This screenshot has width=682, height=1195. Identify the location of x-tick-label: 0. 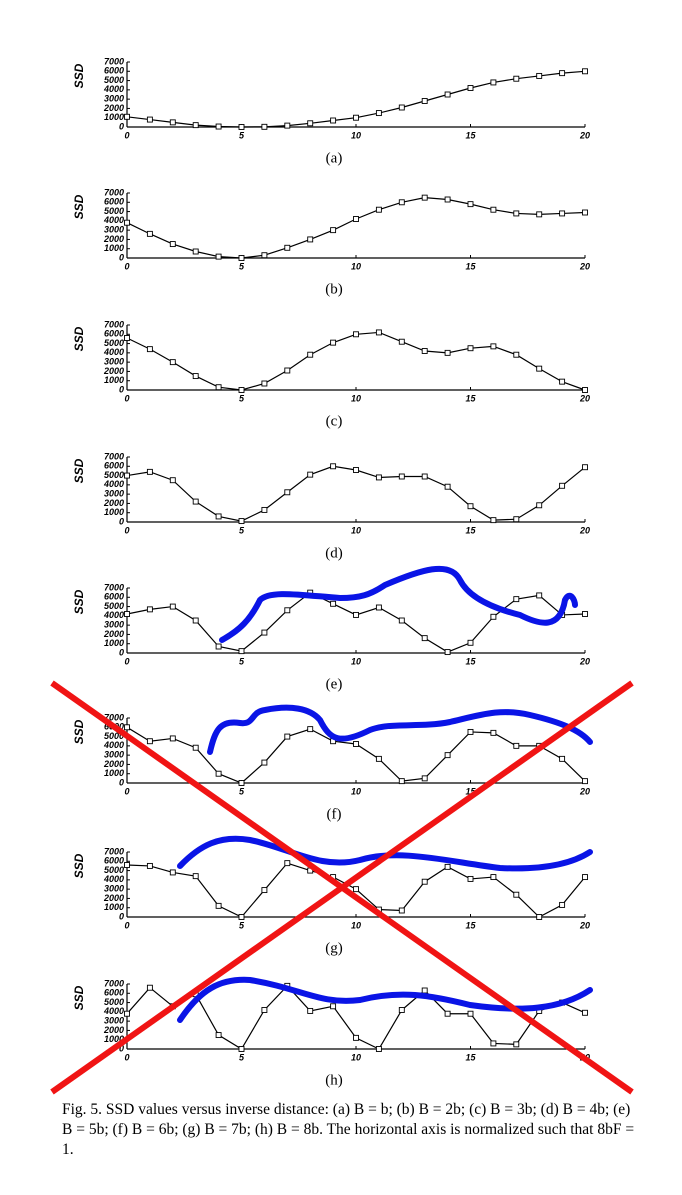
(126, 1057).